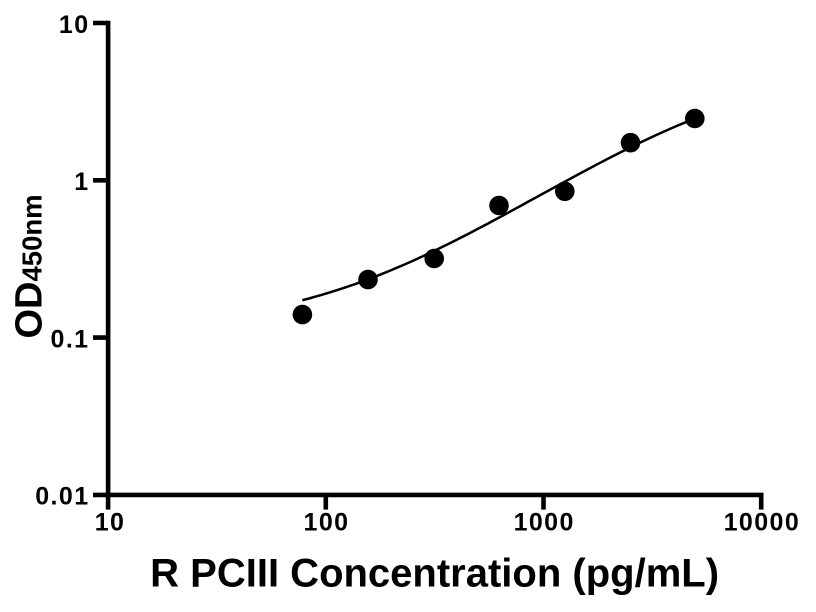 Image resolution: width=816 pixels, height=612 pixels. I want to click on svg-text: 1000, so click(544, 523).